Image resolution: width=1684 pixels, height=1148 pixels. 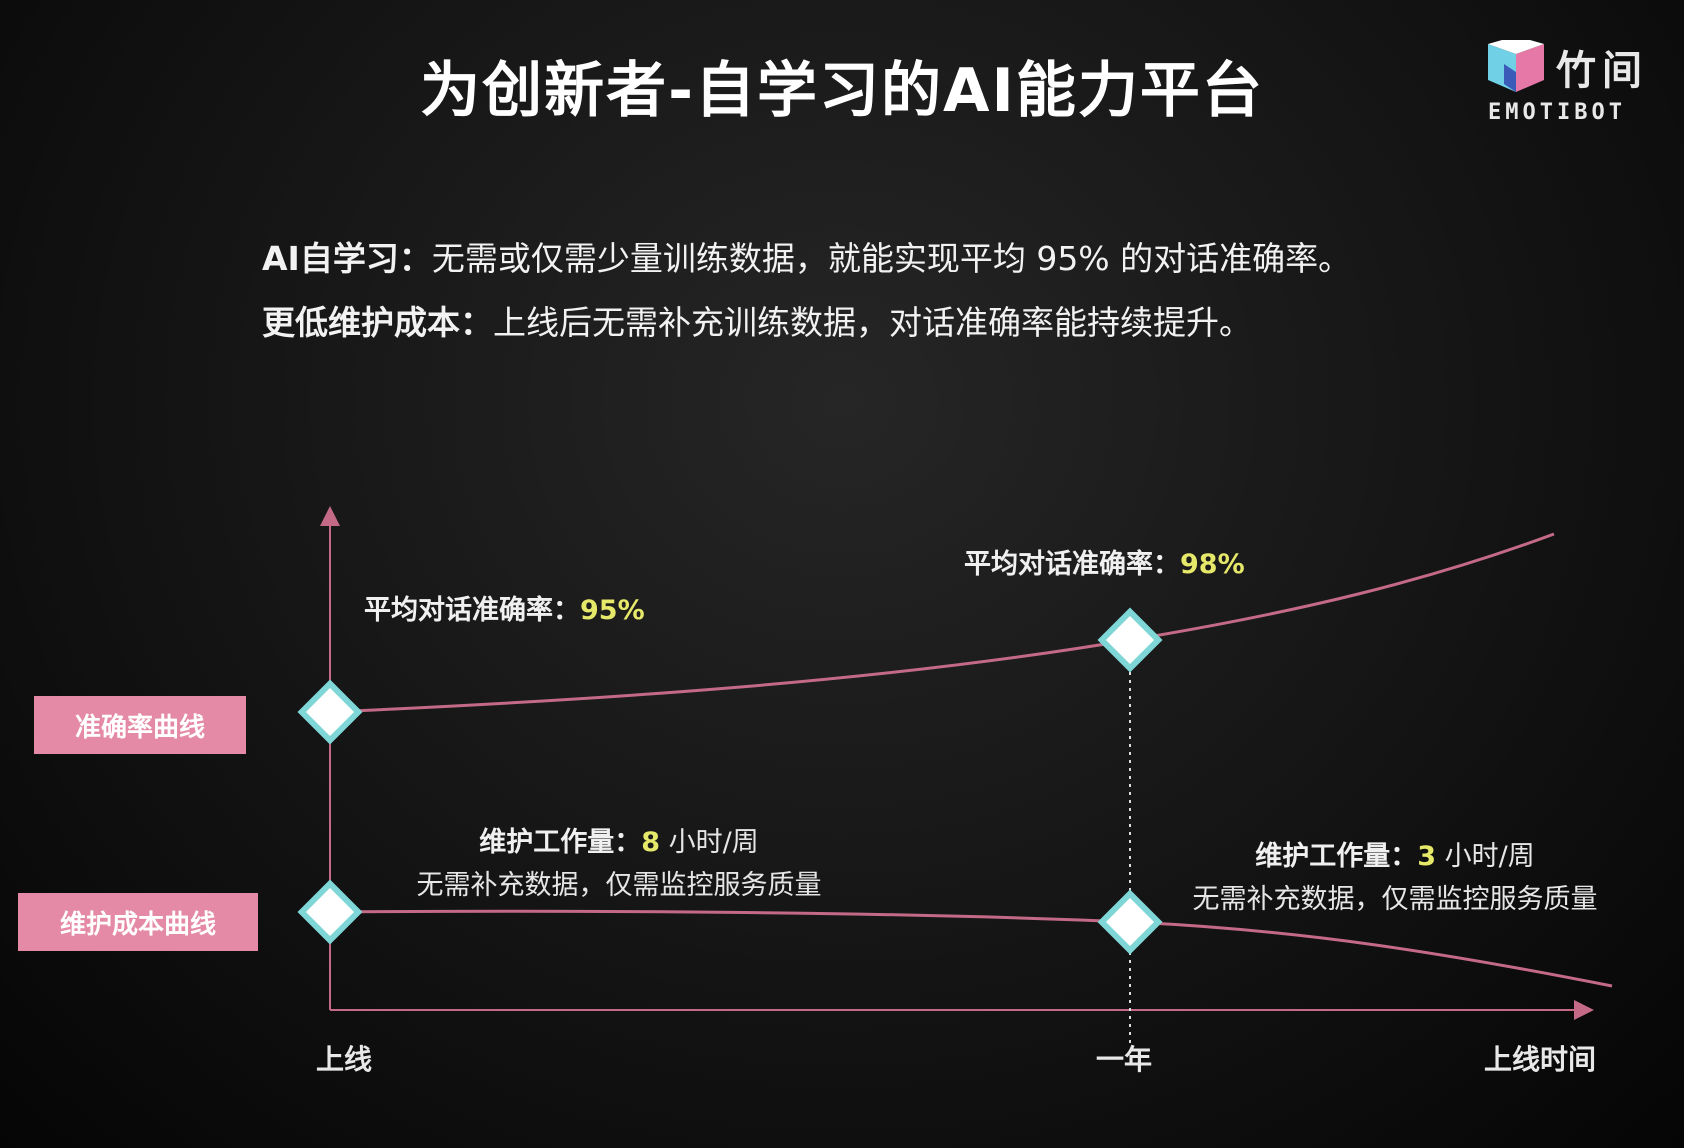 What do you see at coordinates (330, 912) in the screenshot?
I see `marker-cost-start` at bounding box center [330, 912].